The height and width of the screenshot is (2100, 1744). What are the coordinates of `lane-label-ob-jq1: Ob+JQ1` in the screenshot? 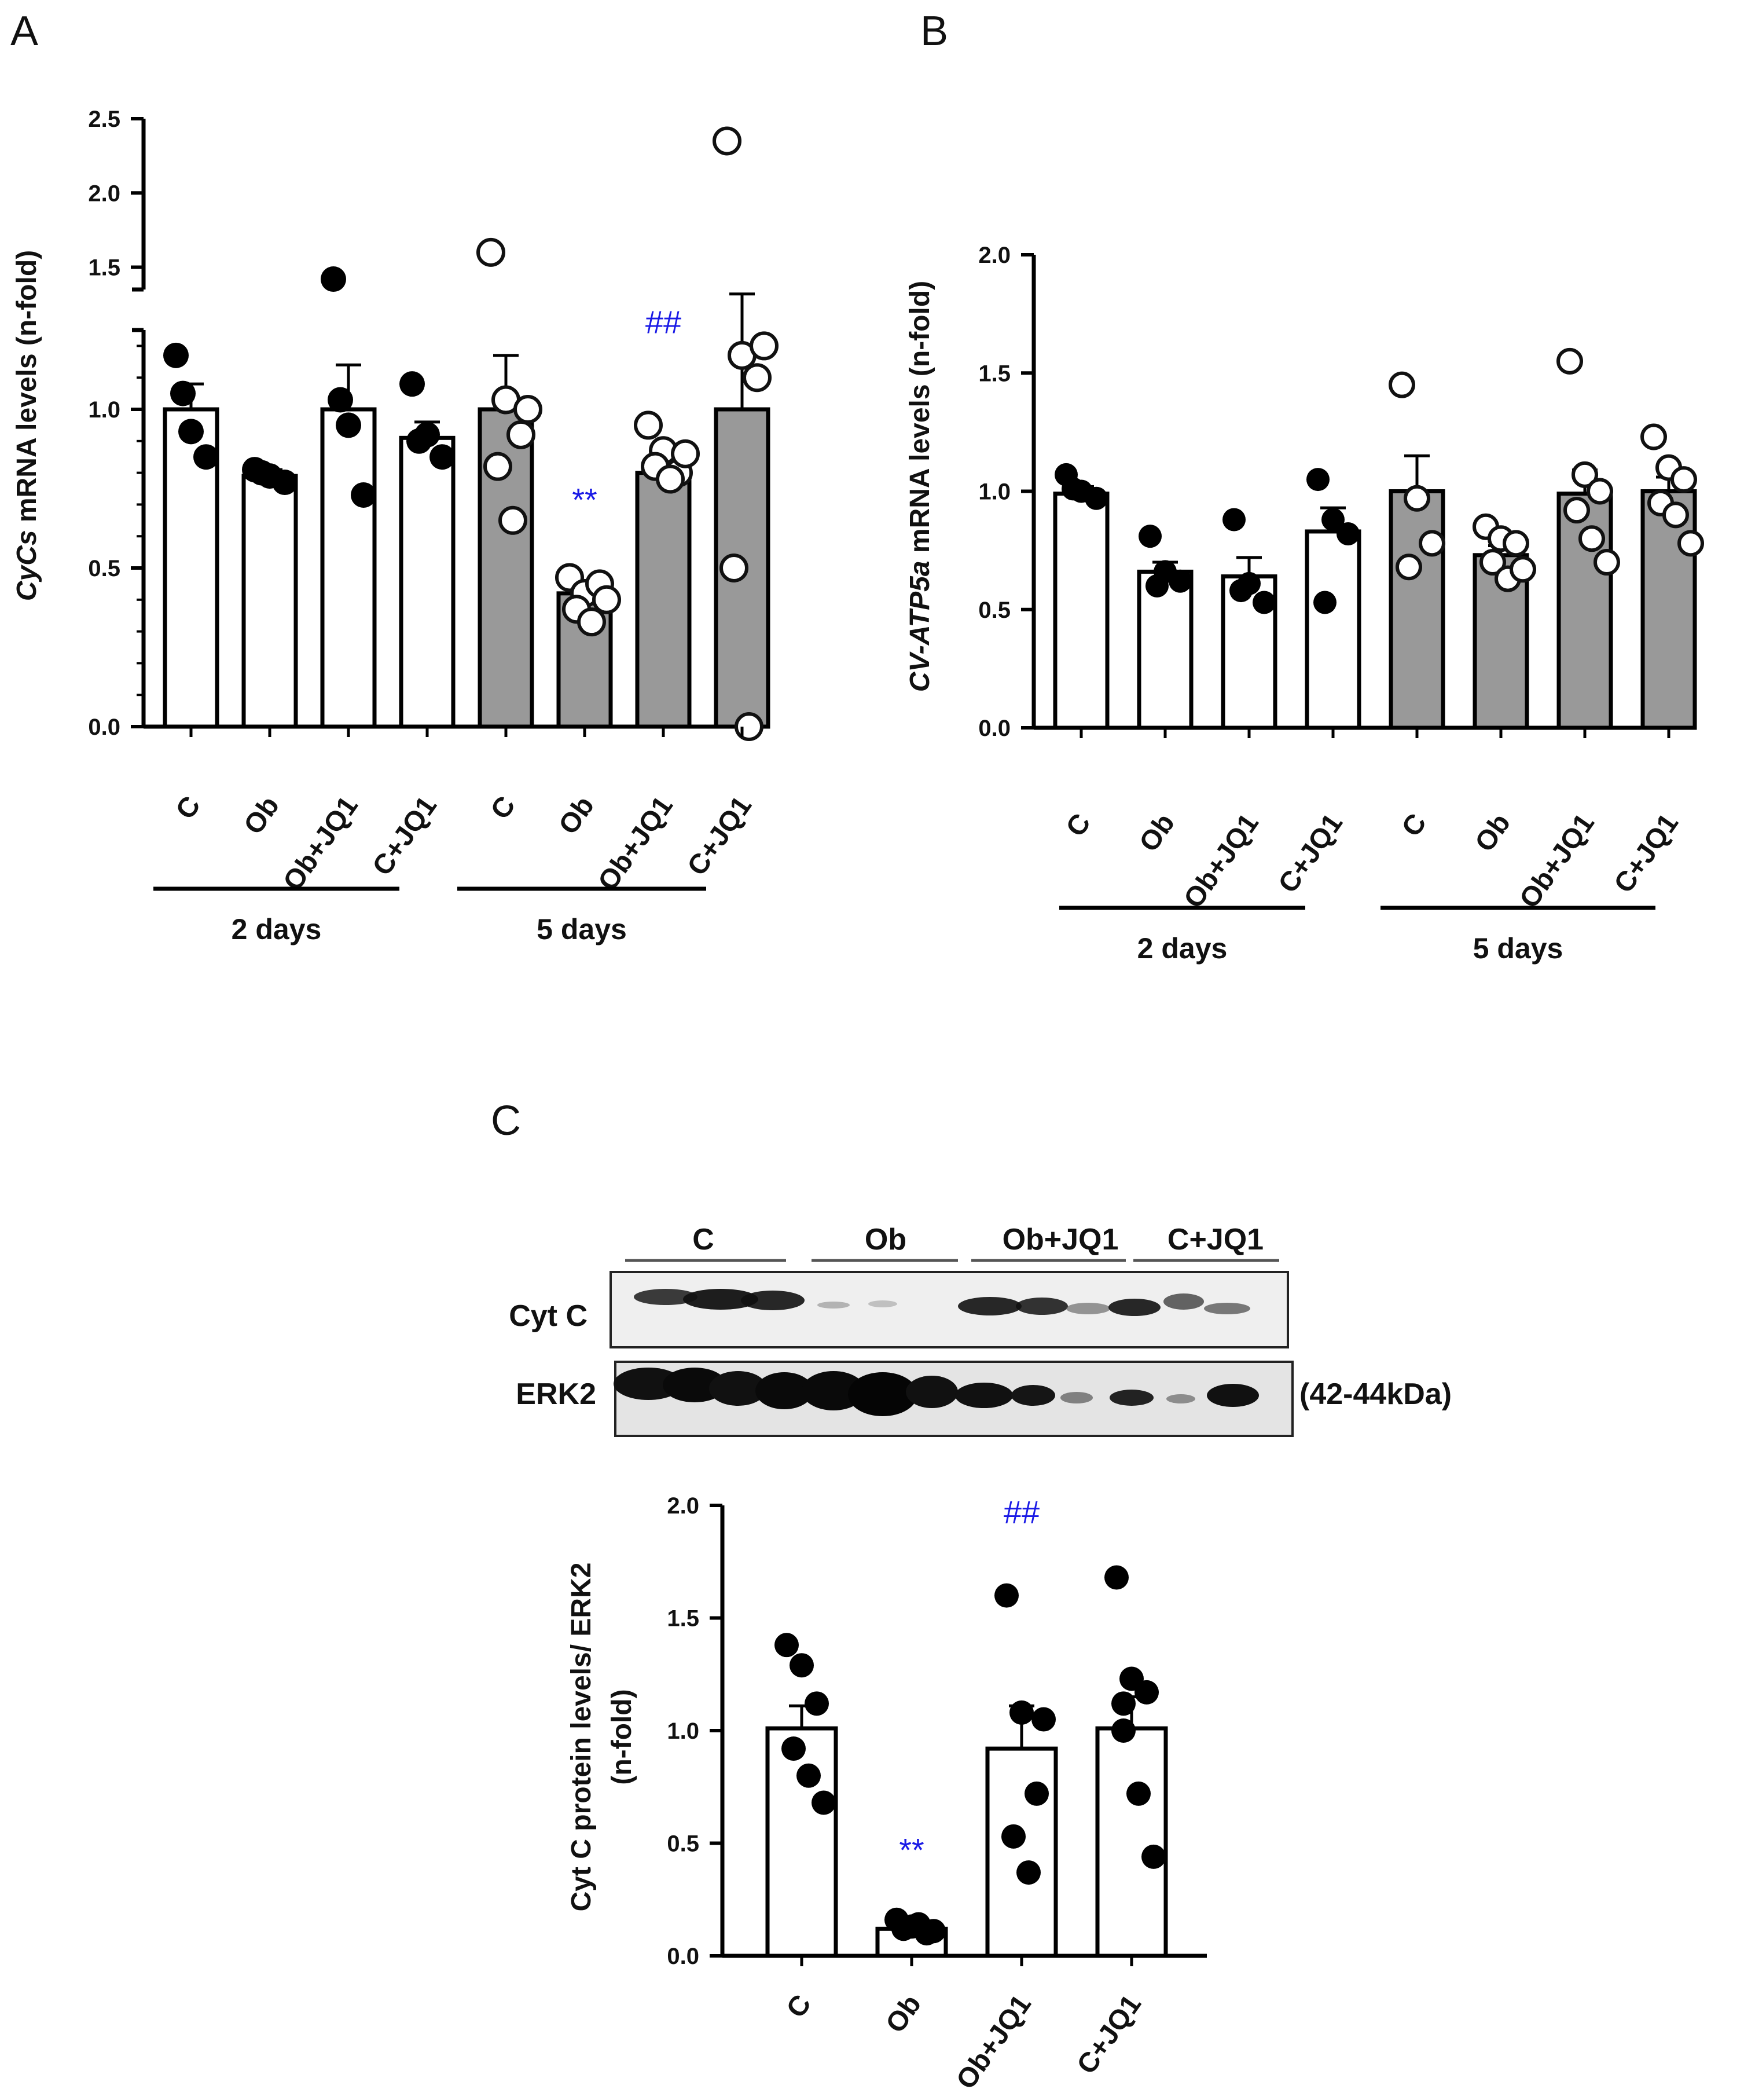 It's located at (1061, 1239).